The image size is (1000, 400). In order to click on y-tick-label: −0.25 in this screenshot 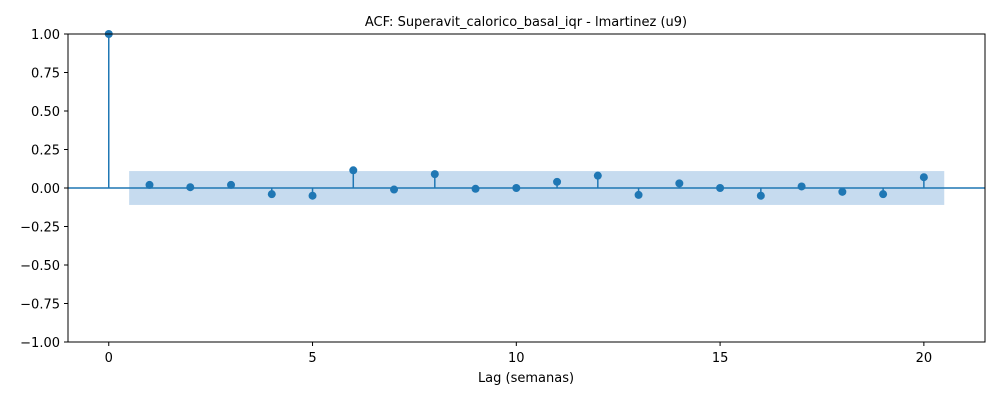, I will do `click(40, 228)`.